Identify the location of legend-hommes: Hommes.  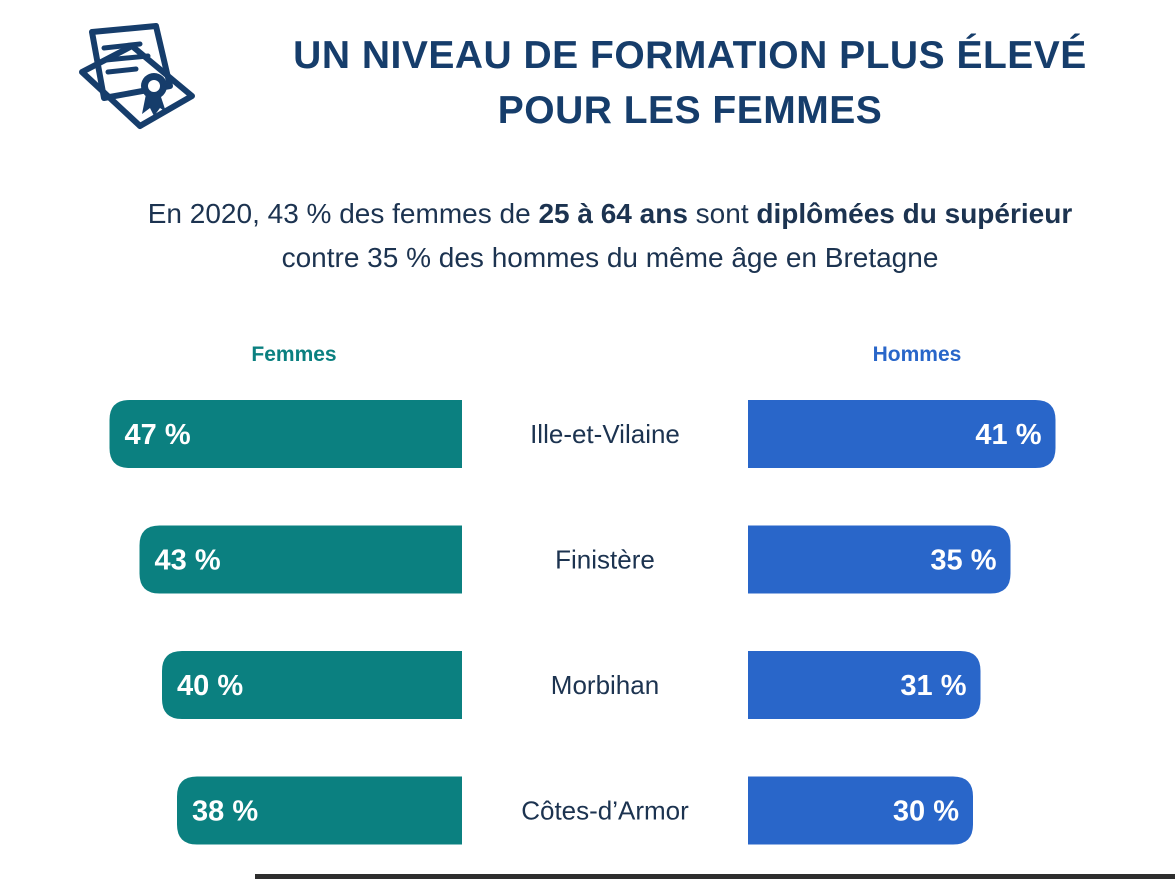
(917, 354).